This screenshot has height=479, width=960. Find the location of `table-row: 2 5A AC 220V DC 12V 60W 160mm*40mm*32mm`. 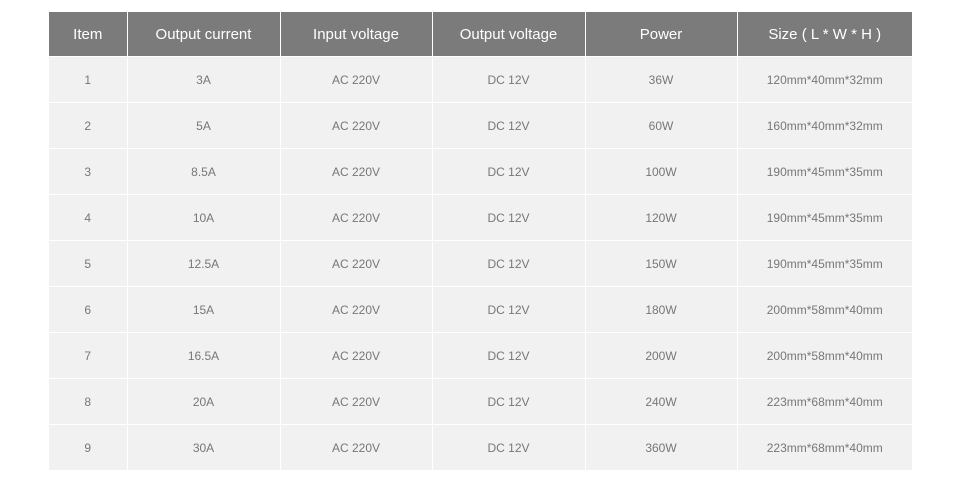

table-row: 2 5A AC 220V DC 12V 60W 160mm*40mm*32mm is located at coordinates (480, 125).